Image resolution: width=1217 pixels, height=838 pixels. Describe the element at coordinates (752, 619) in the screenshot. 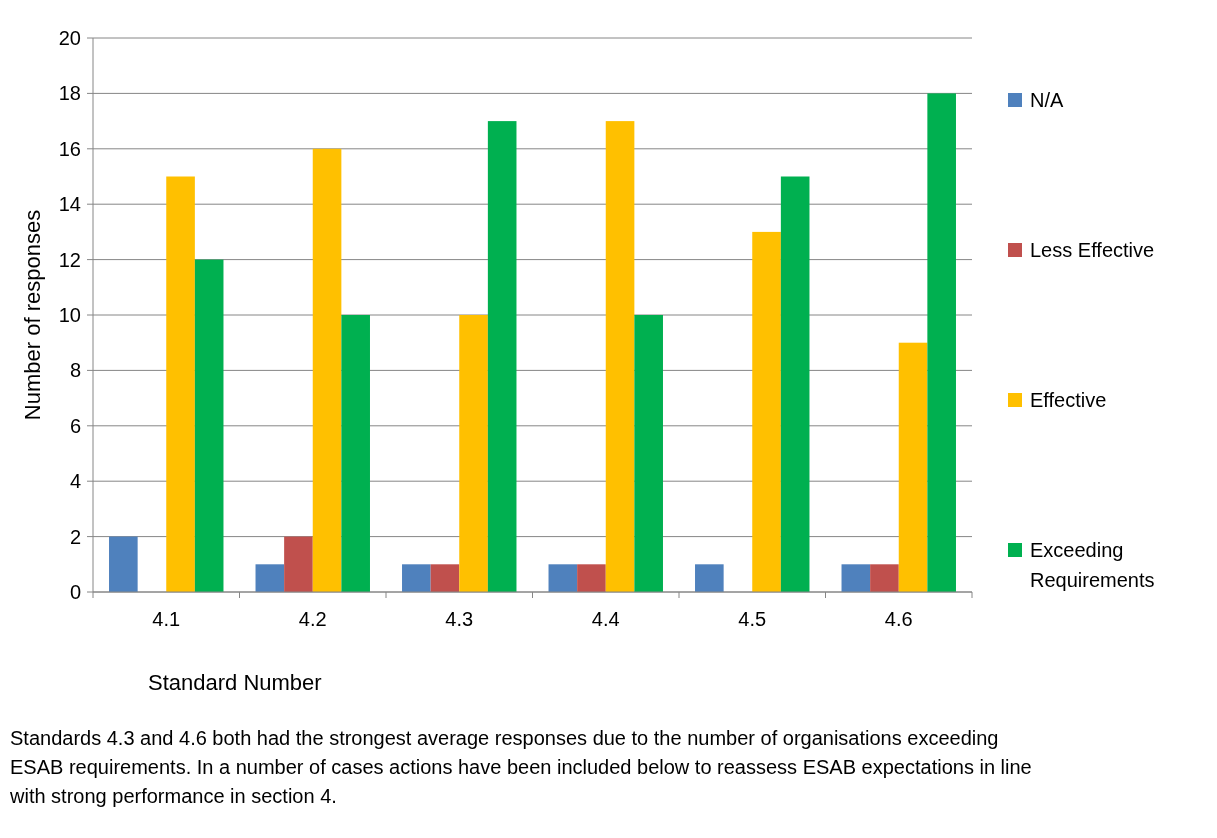

I see `x-tick-label: 4.5` at that location.